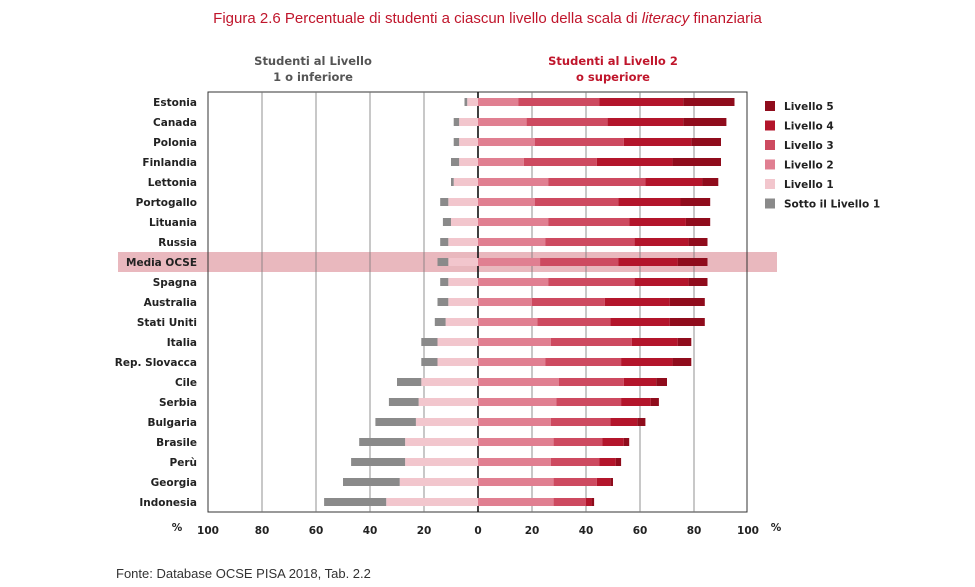  Describe the element at coordinates (166, 203) in the screenshot. I see `category-label: Portogallo` at that location.